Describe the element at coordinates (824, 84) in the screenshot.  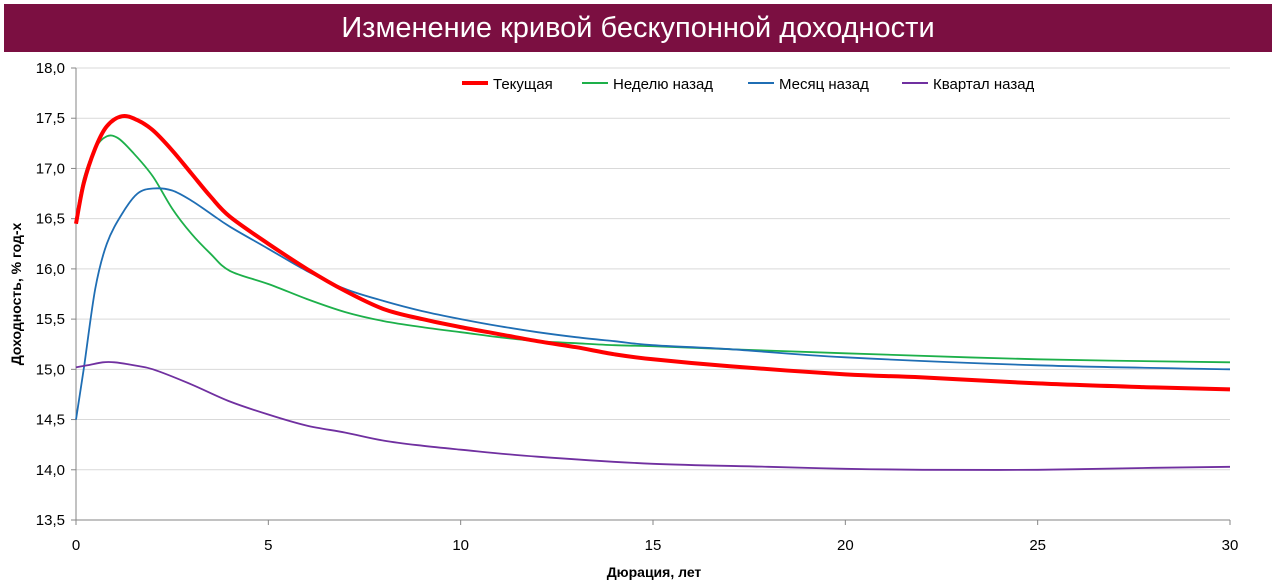
I see `legend-label: Месяц назад` at that location.